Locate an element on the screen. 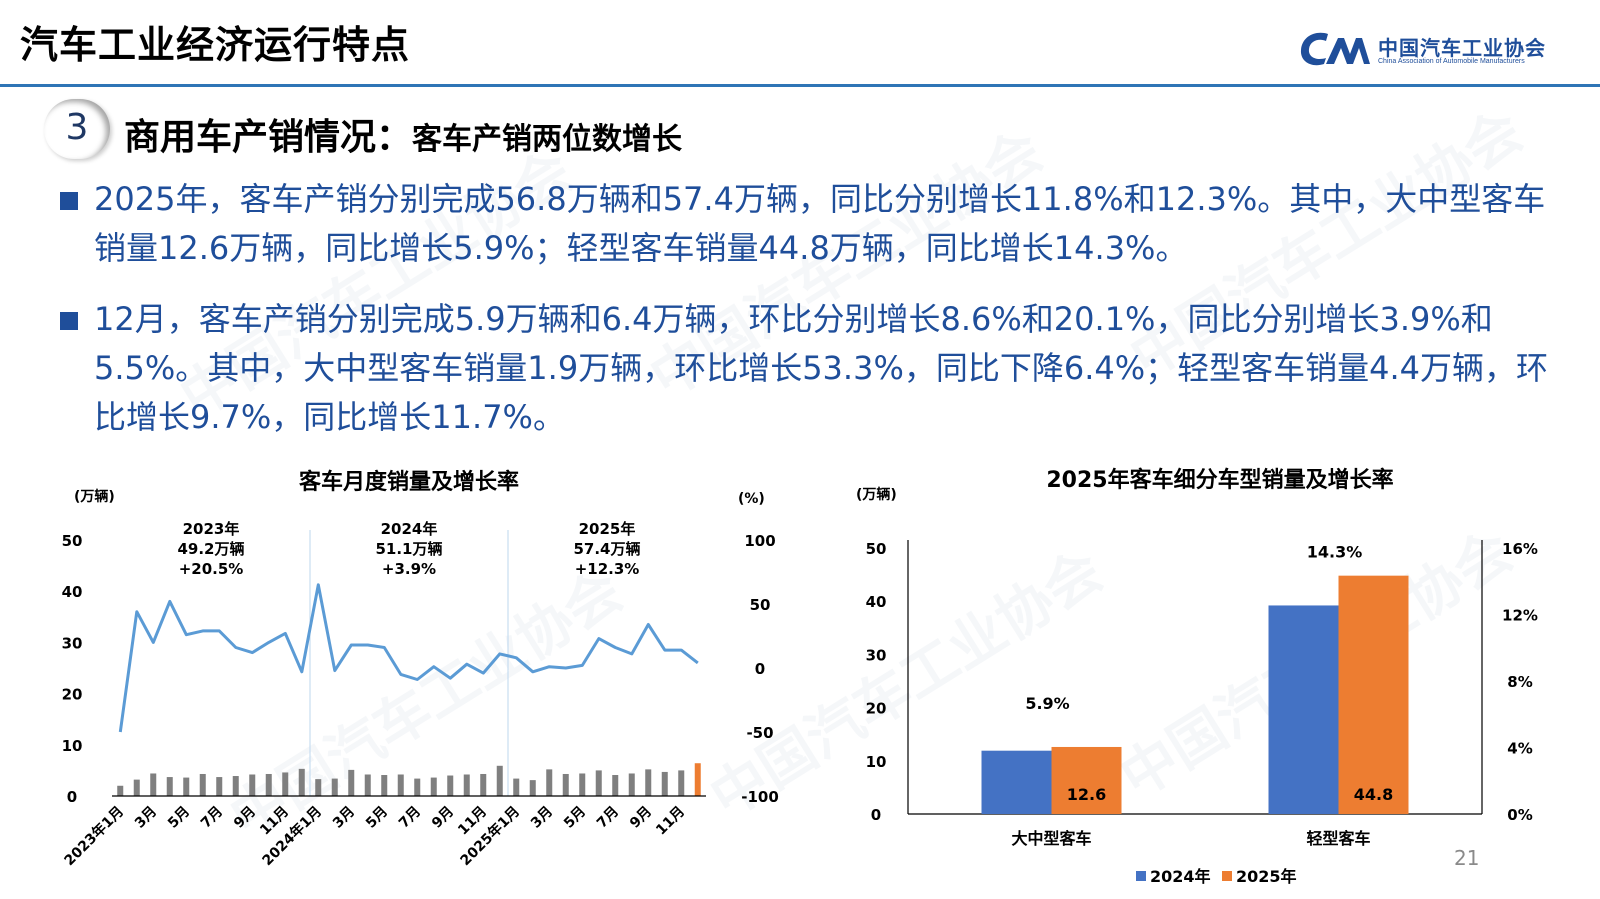 The height and width of the screenshot is (899, 1600). page-number: 21 is located at coordinates (1467, 858).